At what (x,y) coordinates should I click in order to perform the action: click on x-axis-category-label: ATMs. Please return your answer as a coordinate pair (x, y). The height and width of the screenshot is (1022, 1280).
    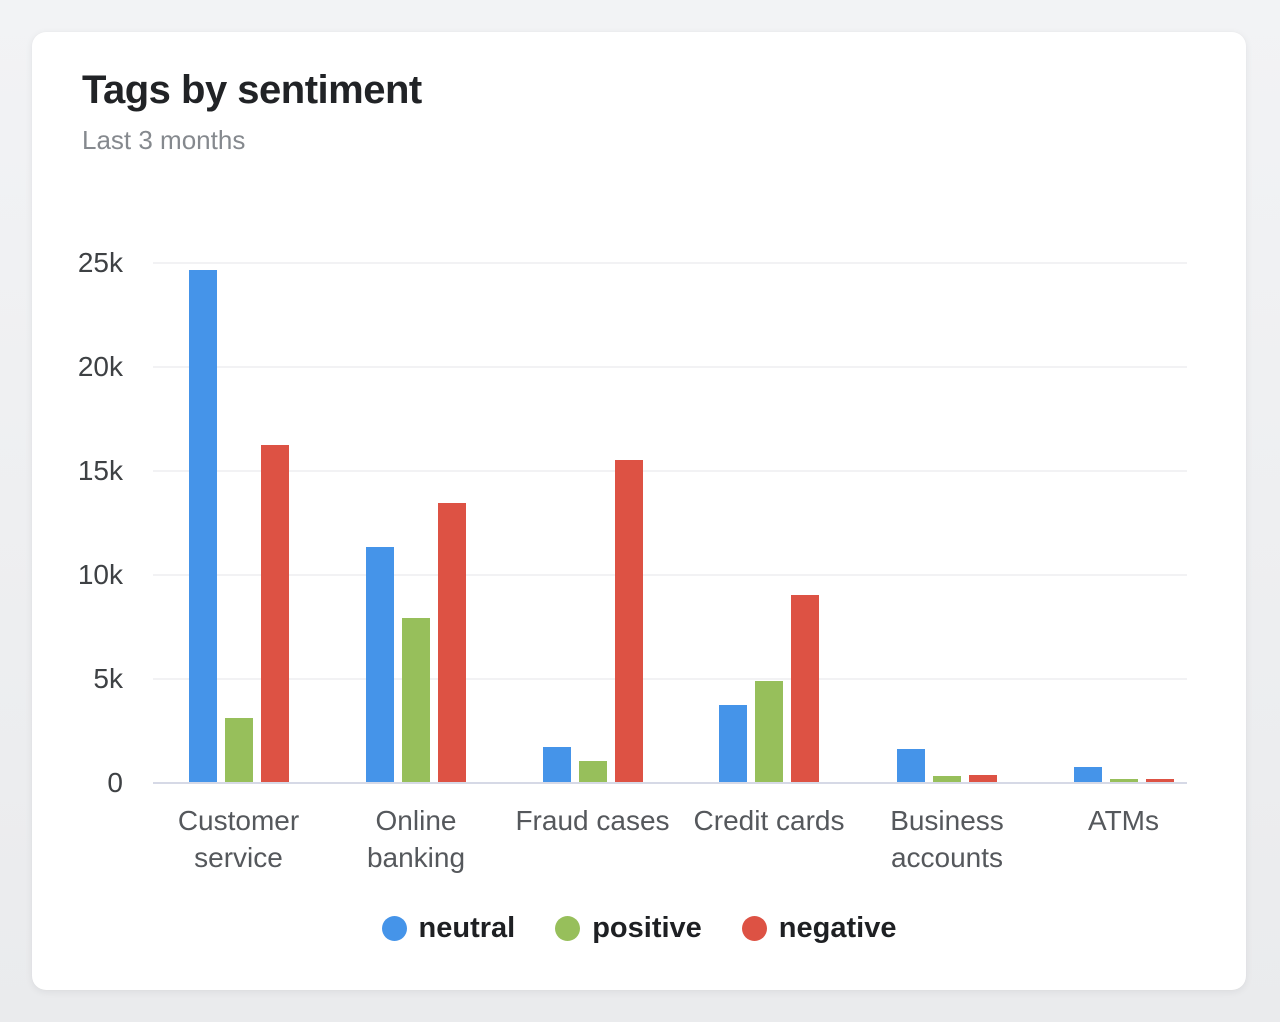
    Looking at the image, I should click on (1123, 820).